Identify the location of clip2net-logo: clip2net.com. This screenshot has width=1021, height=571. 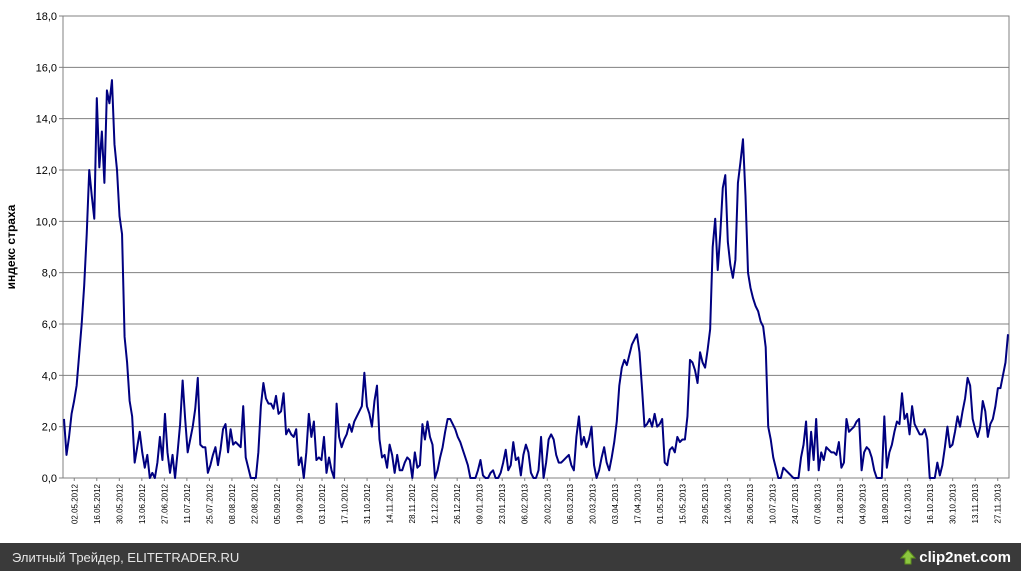
(955, 557).